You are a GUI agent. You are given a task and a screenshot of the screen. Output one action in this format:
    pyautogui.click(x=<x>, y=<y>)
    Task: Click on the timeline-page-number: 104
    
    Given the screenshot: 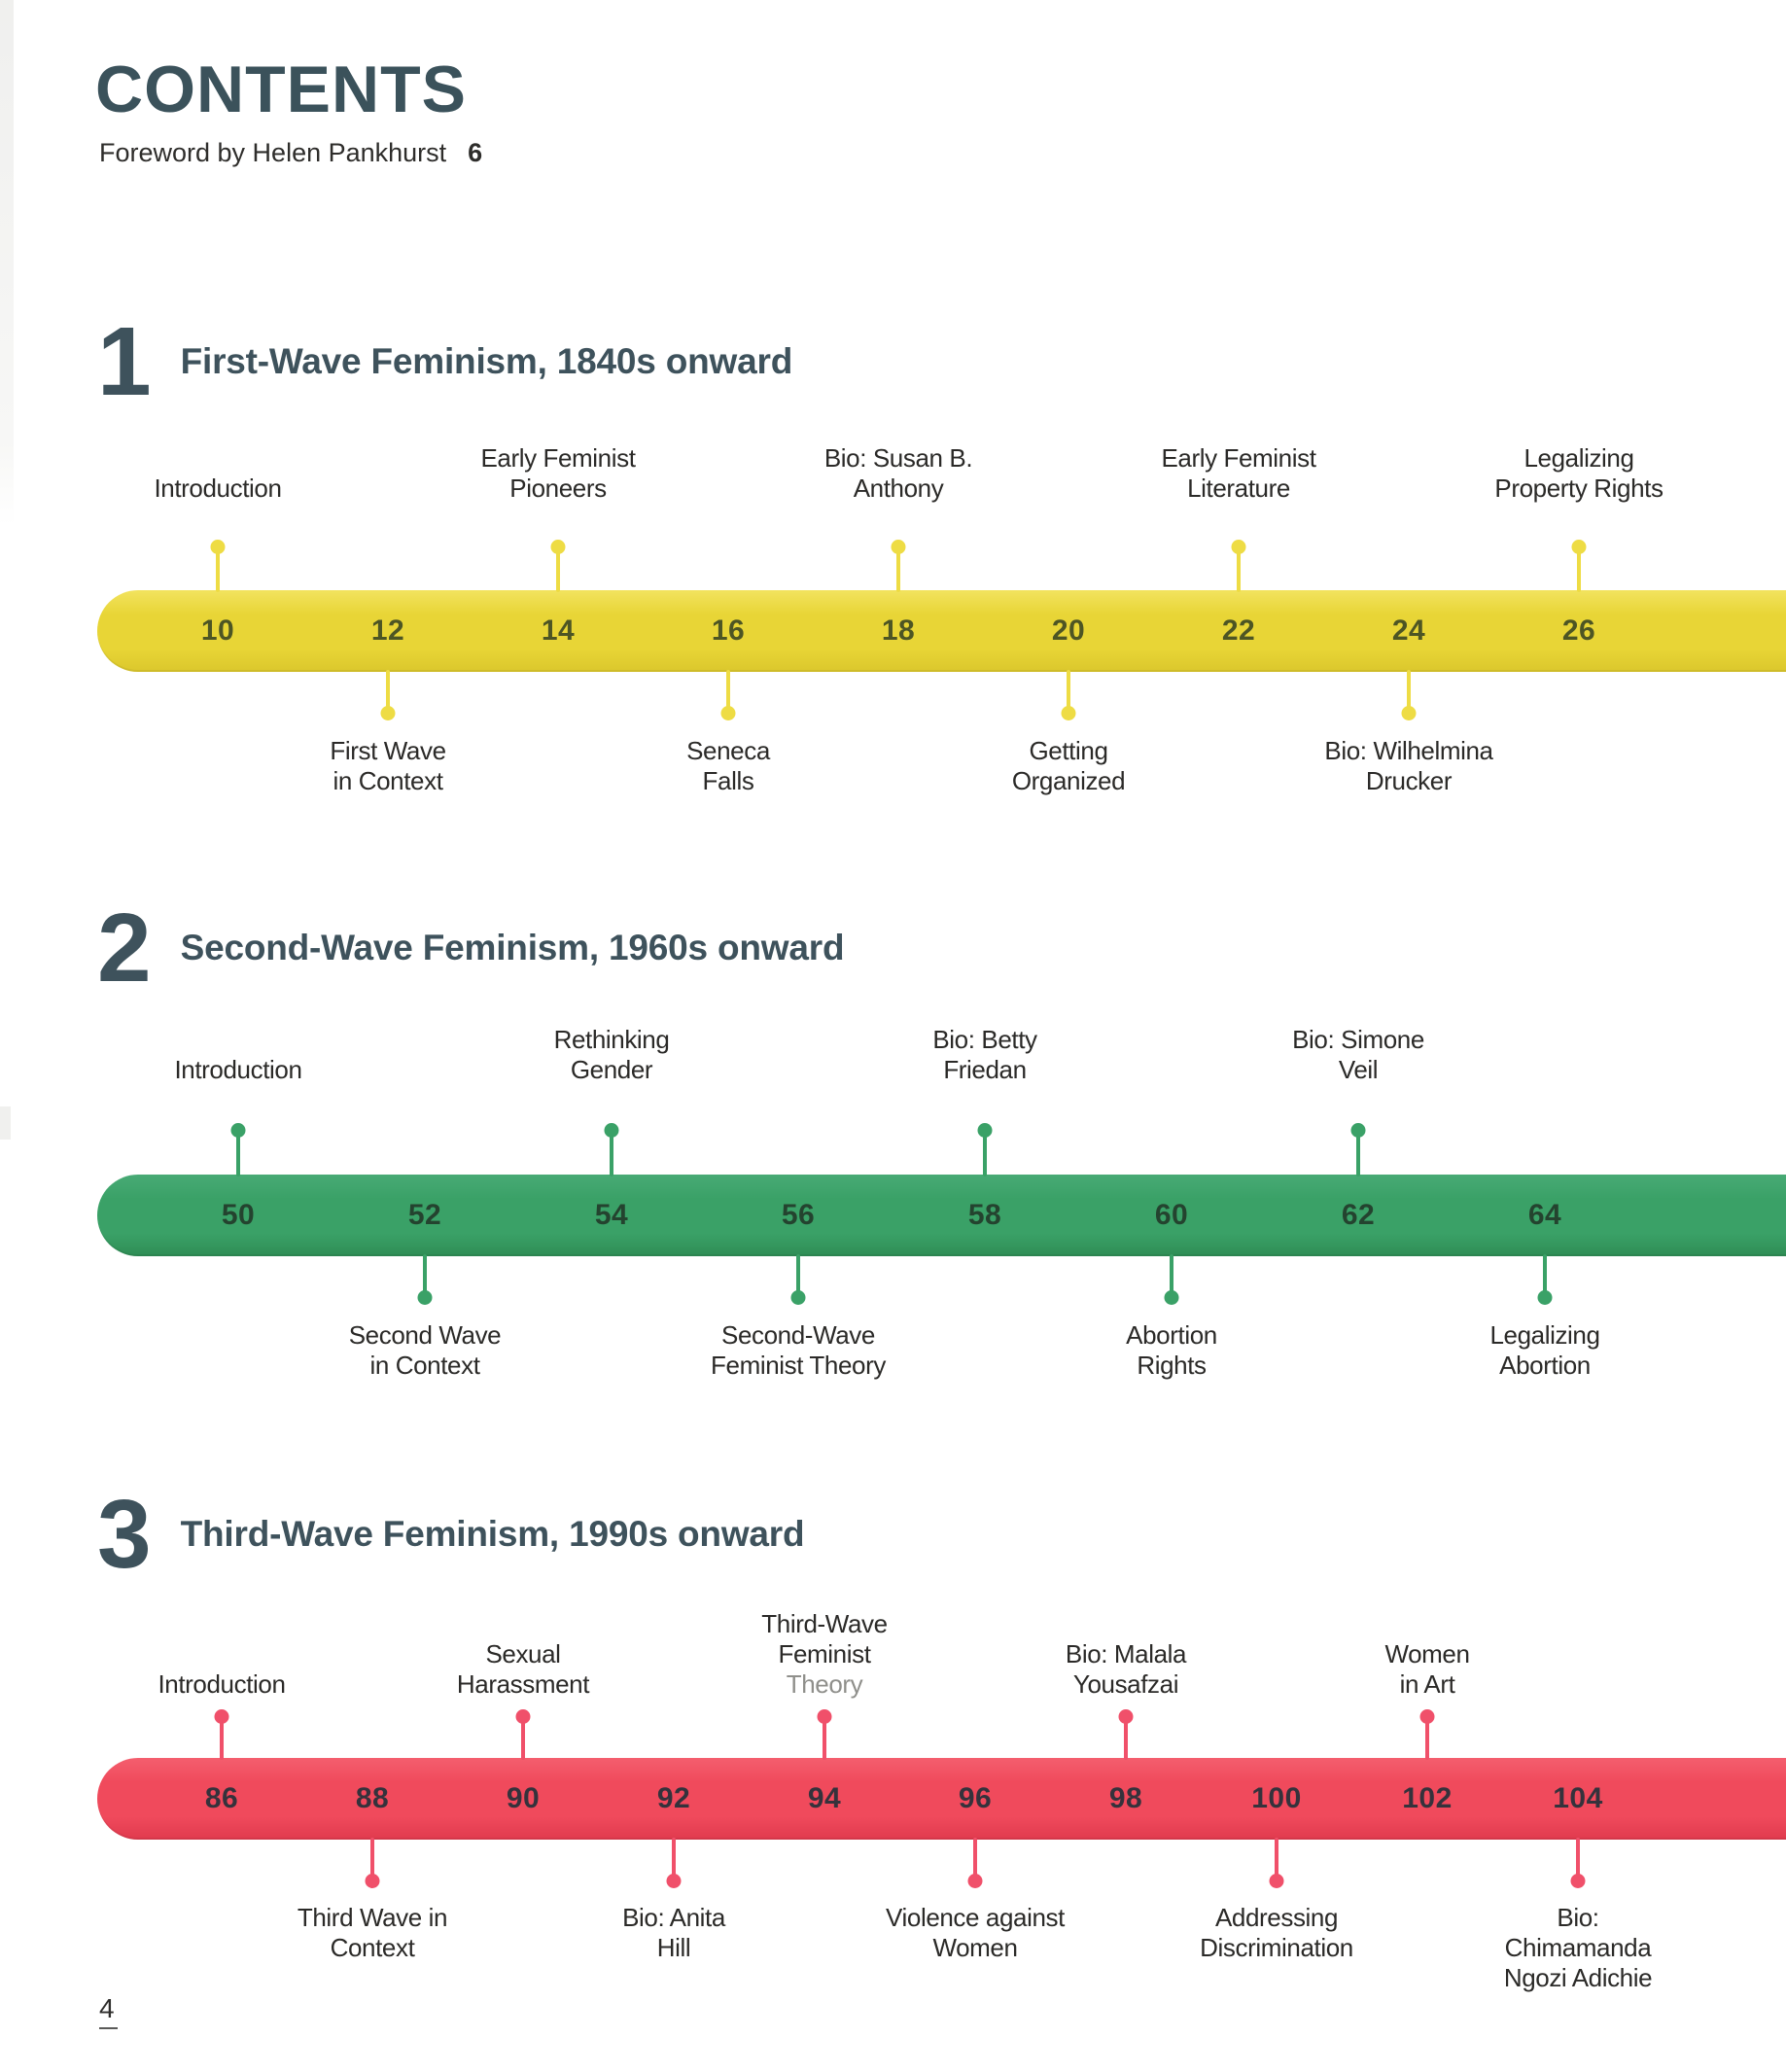 What is the action you would take?
    pyautogui.click(x=1578, y=1798)
    